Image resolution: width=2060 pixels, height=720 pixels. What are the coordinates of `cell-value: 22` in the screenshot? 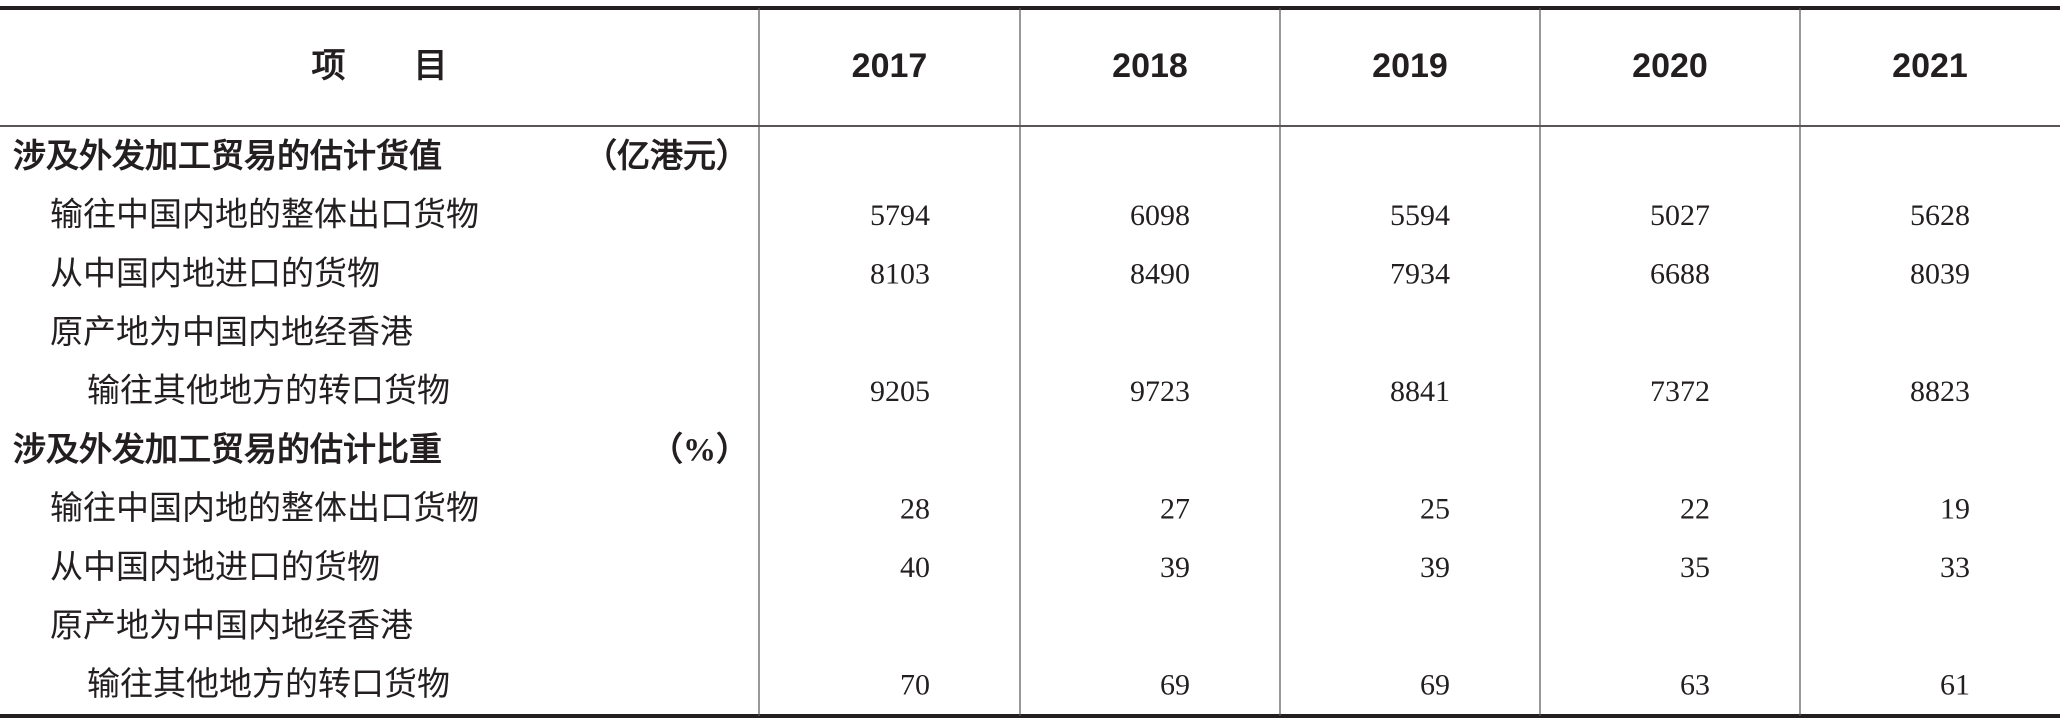 It's located at (1695, 508).